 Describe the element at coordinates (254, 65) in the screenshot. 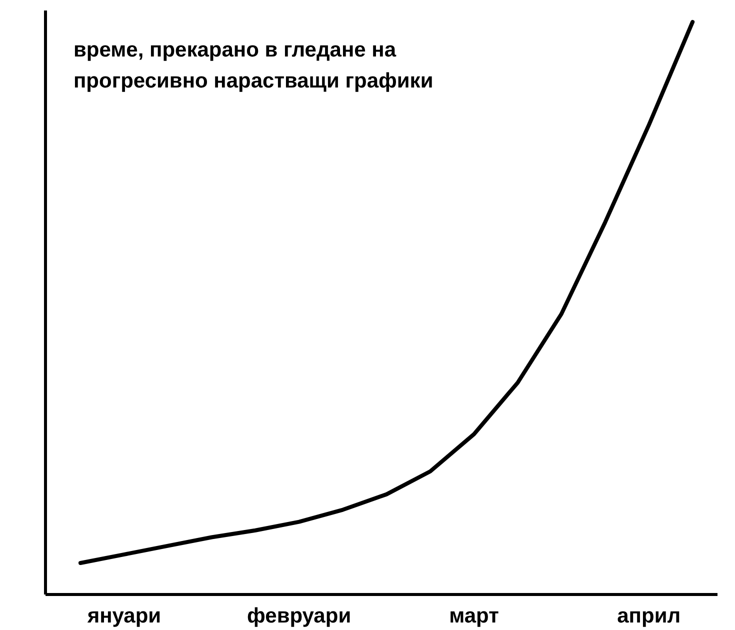

I see `text: време, прекарано в гледане на прогресивно нарастващи графики` at that location.